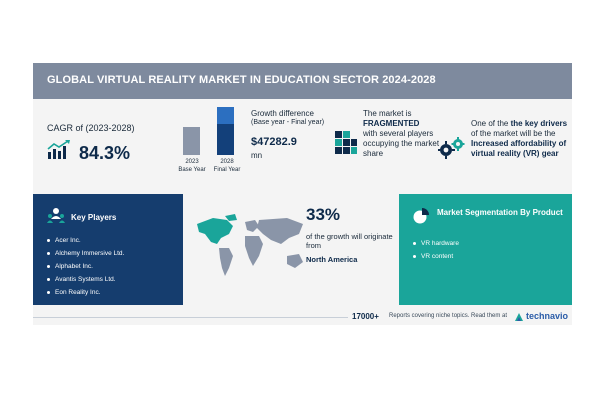  I want to click on region-percent: 33%, so click(323, 214).